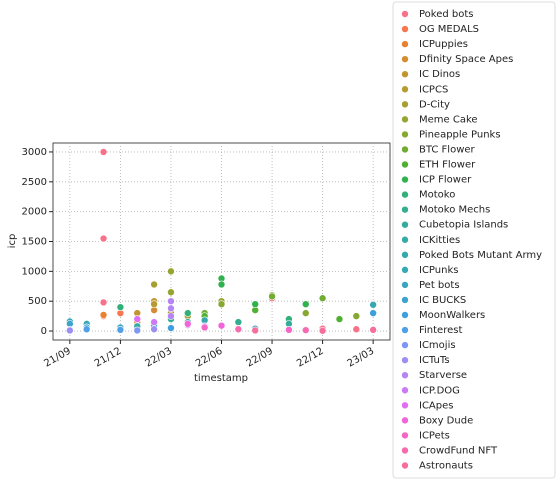  What do you see at coordinates (34, 152) in the screenshot?
I see `y-tick-label: 3000` at bounding box center [34, 152].